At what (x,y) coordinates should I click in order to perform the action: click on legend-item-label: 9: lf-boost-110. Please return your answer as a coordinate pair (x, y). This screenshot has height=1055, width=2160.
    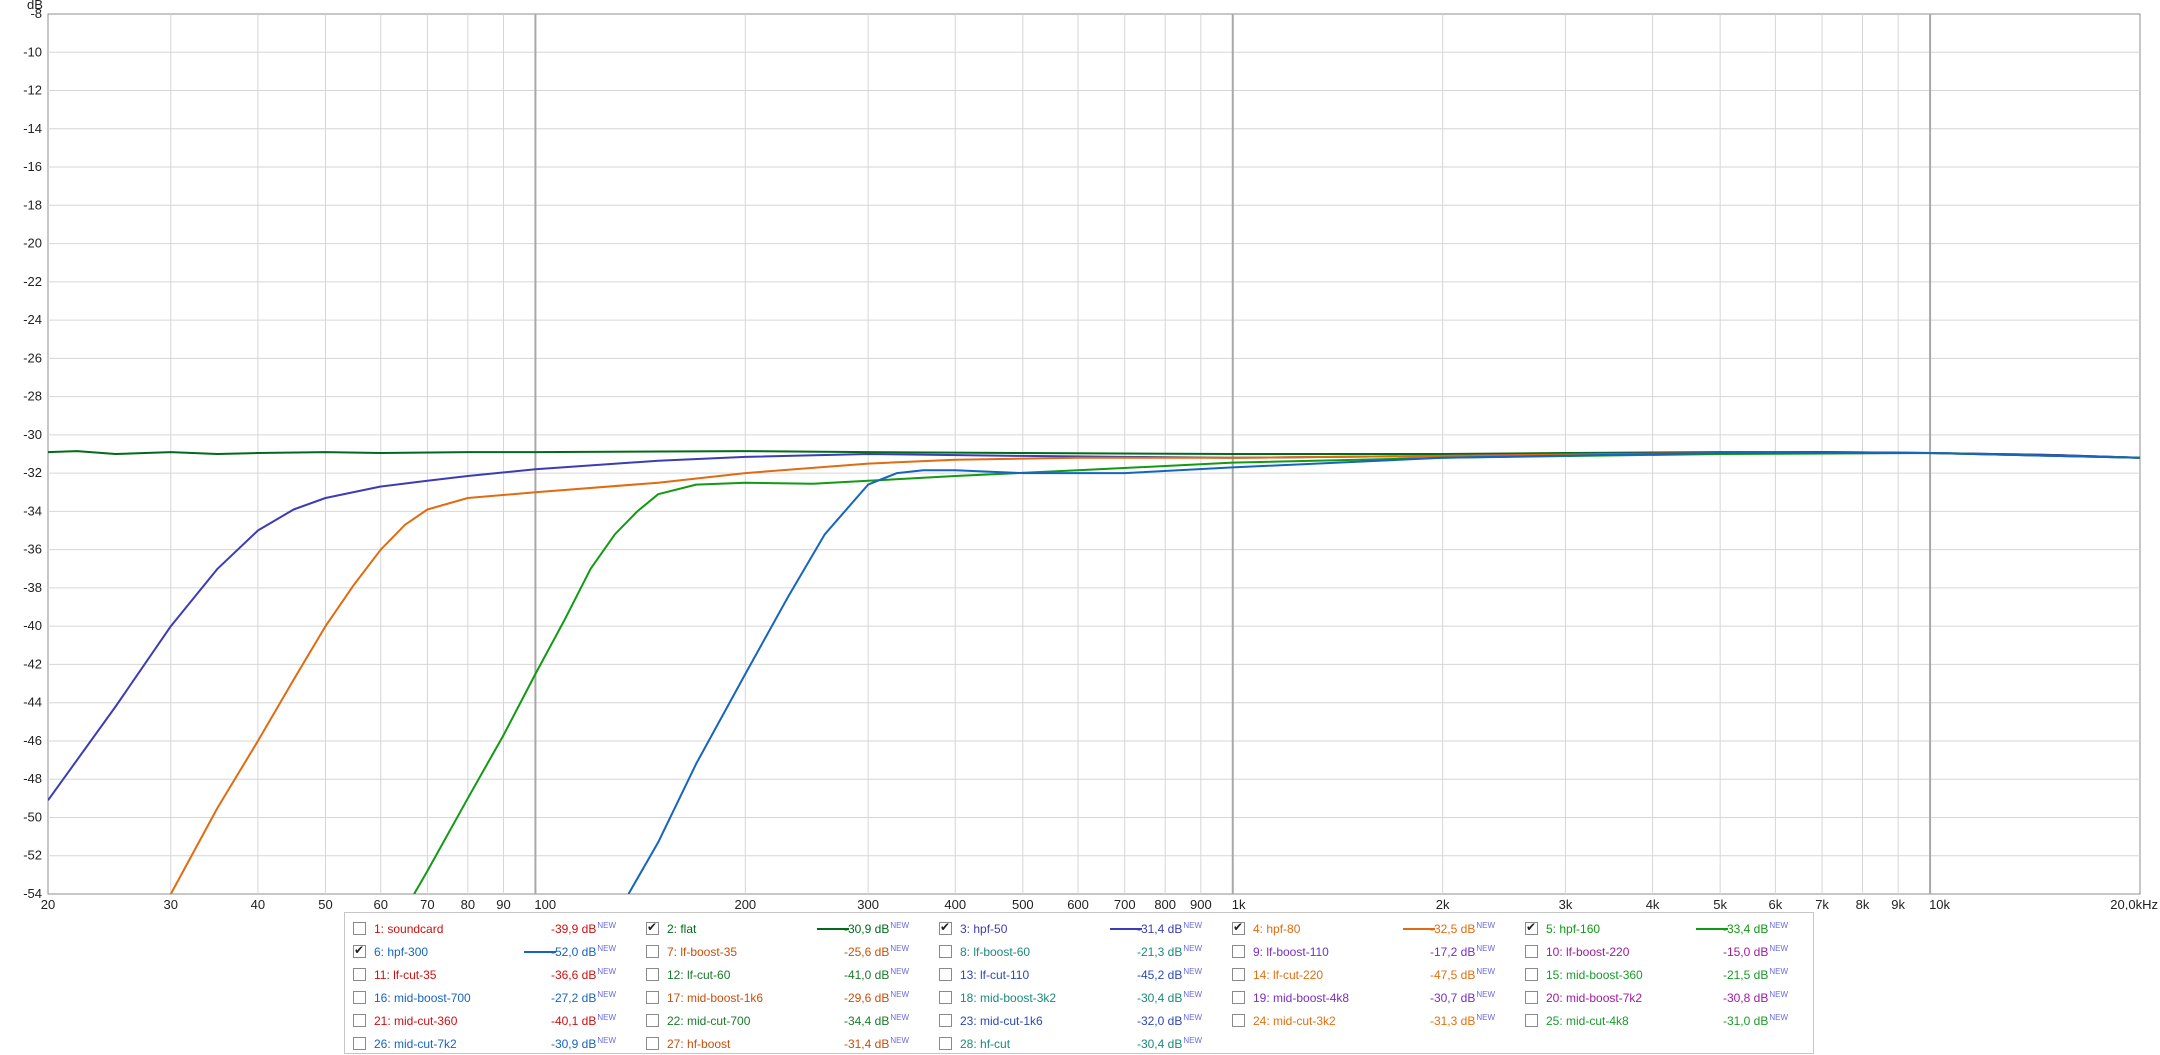
    Looking at the image, I should click on (1291, 951).